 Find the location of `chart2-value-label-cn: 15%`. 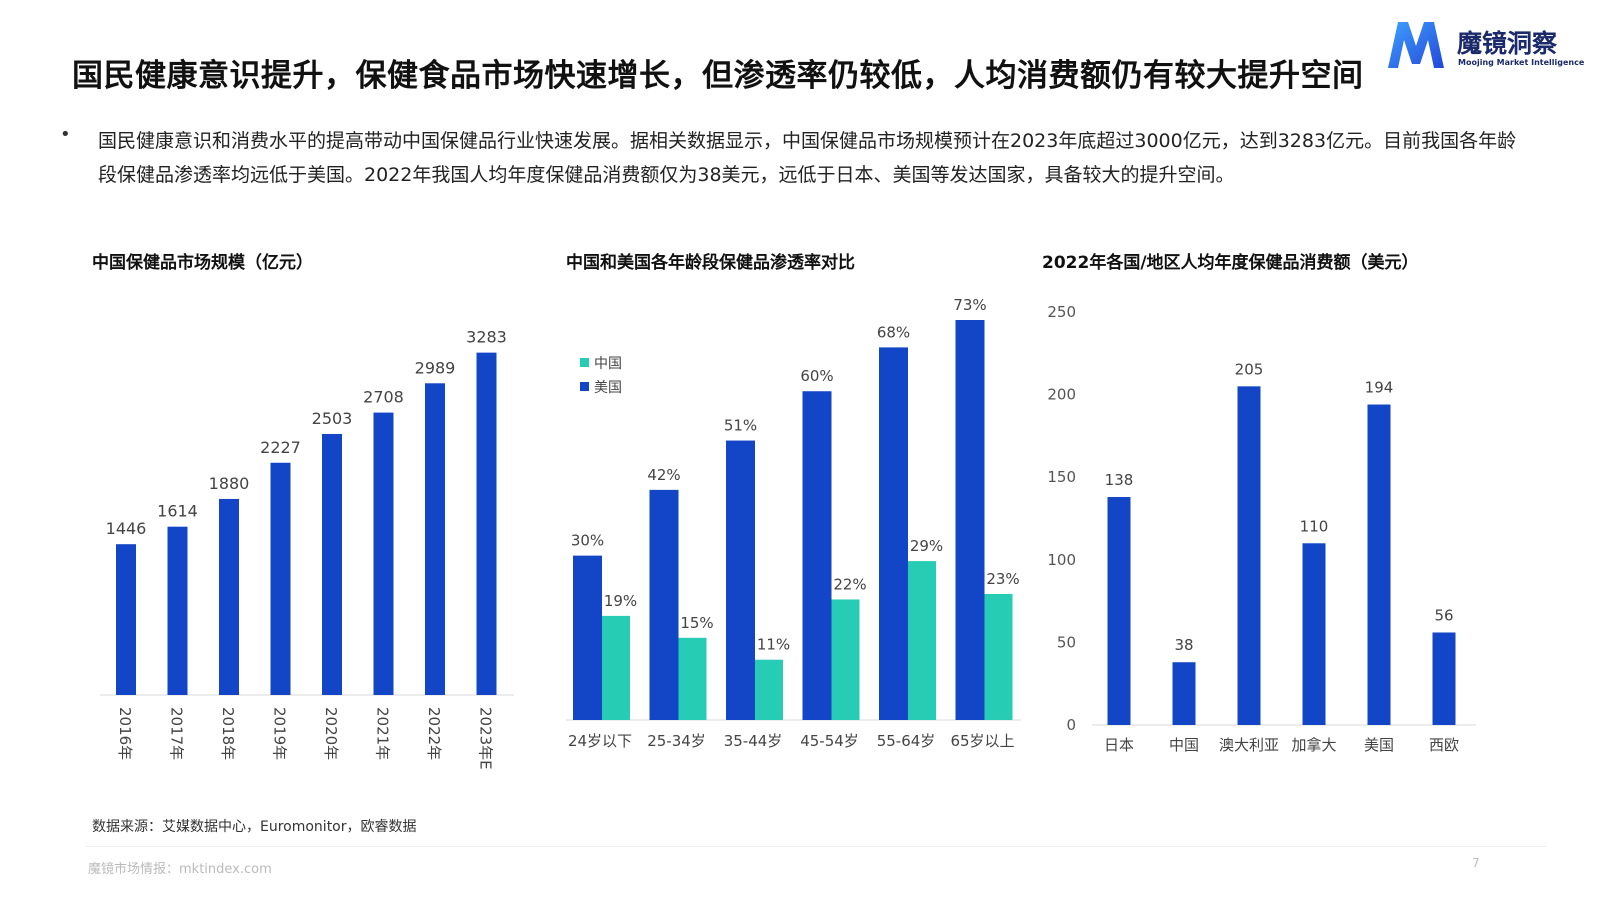

chart2-value-label-cn: 15% is located at coordinates (696, 623).